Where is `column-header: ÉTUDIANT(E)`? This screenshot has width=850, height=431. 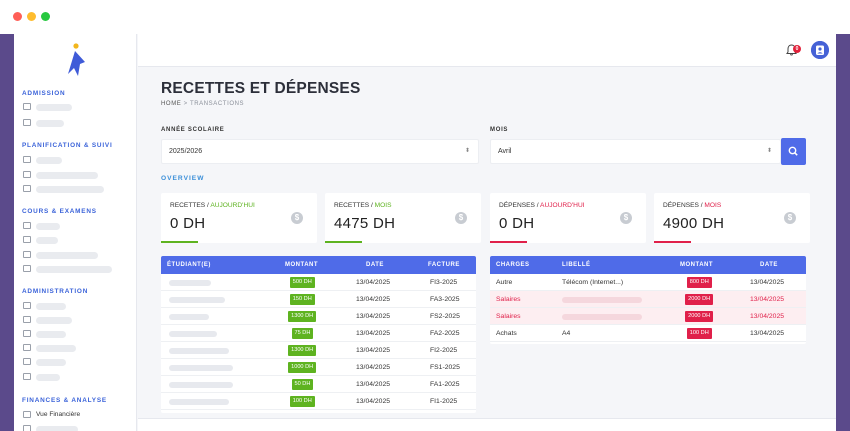
column-header: ÉTUDIANT(E) is located at coordinates (189, 265).